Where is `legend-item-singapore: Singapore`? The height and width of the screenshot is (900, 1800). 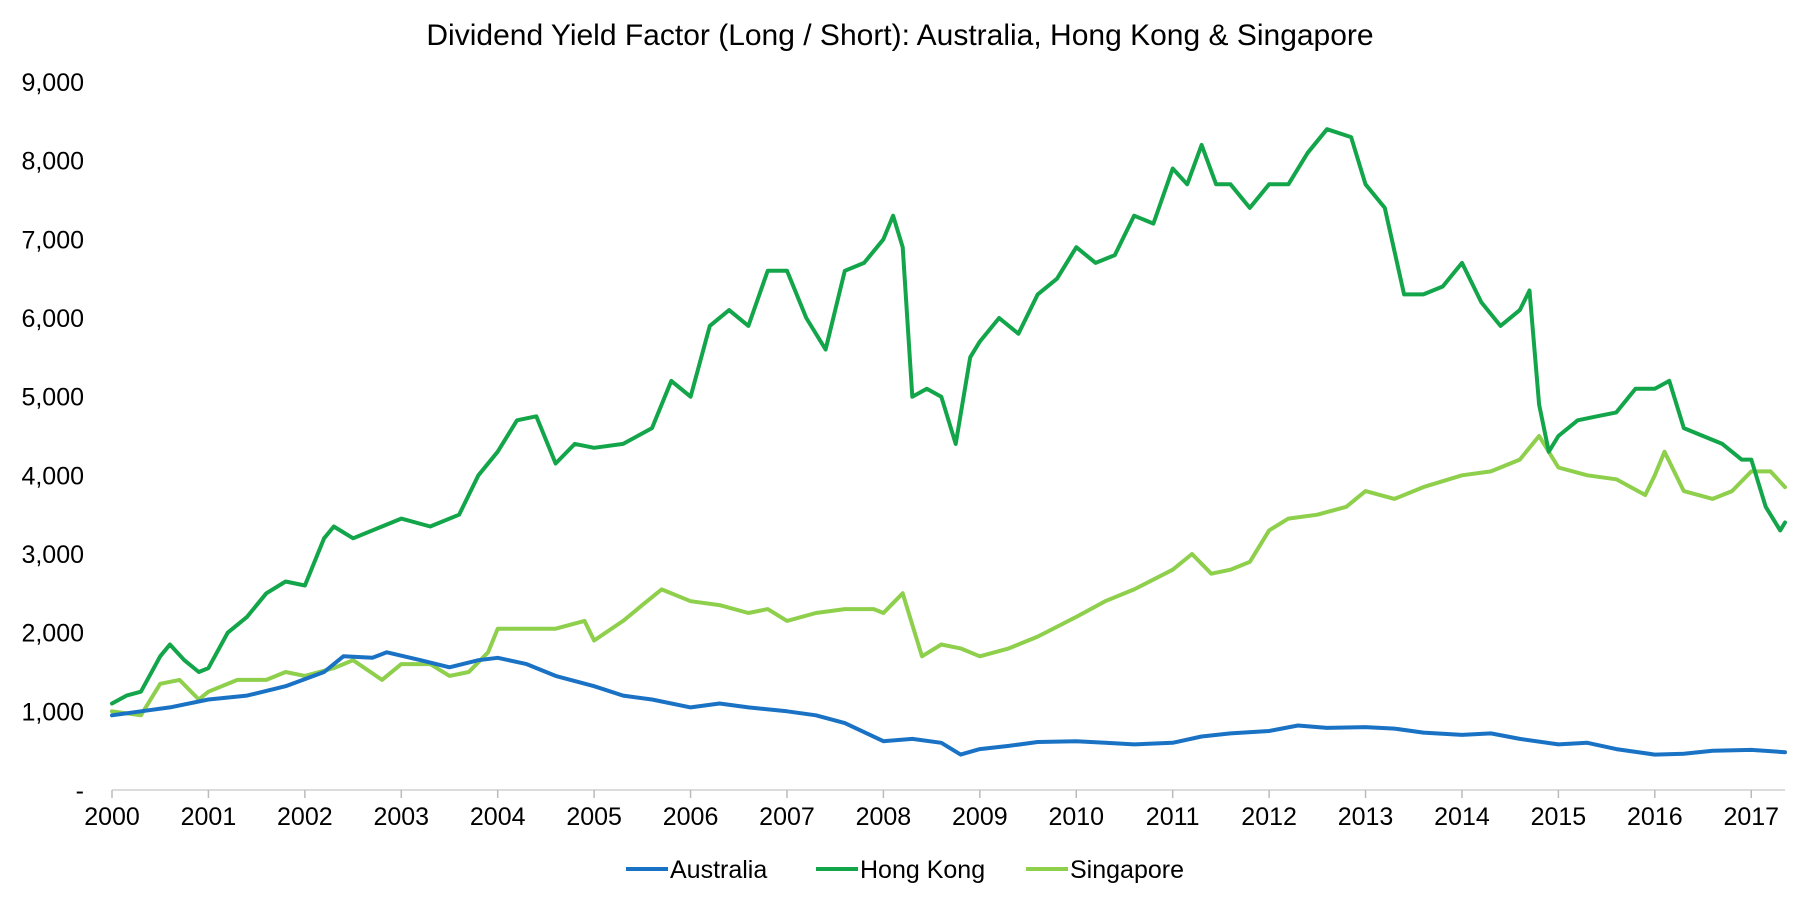 legend-item-singapore: Singapore is located at coordinates (1105, 870).